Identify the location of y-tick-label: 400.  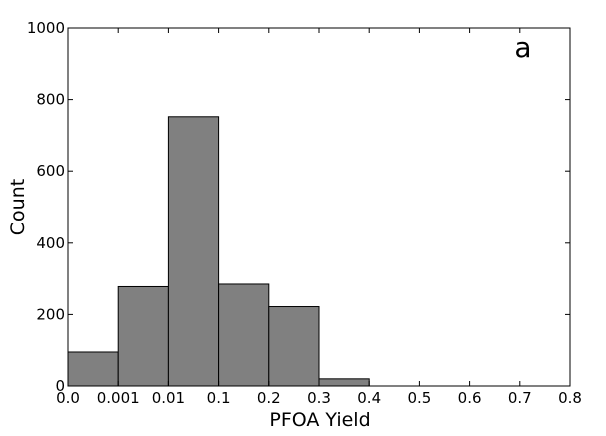
(50, 243).